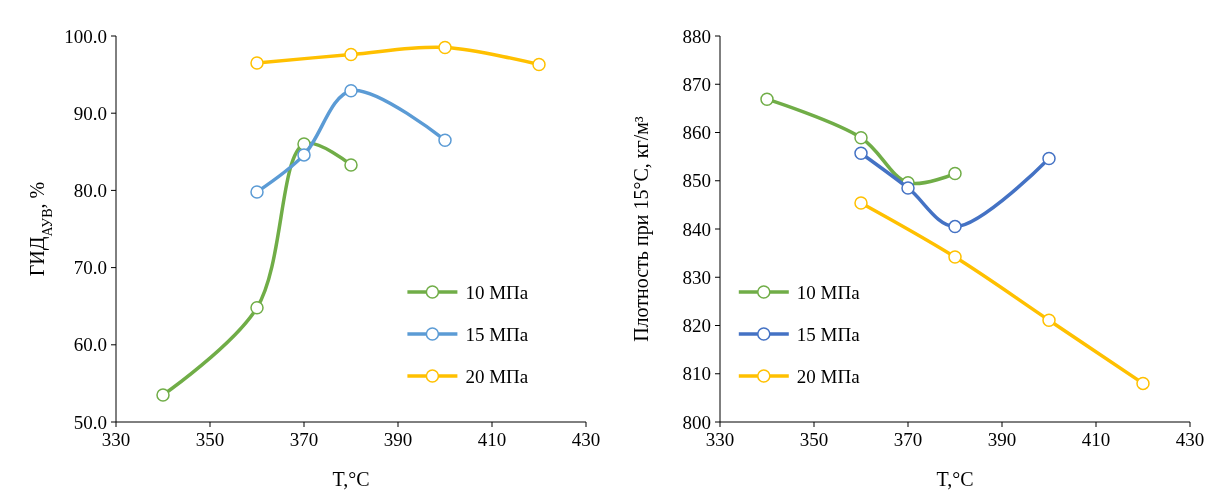  What do you see at coordinates (90, 113) in the screenshot?
I see `y-tick-label: 90.0` at bounding box center [90, 113].